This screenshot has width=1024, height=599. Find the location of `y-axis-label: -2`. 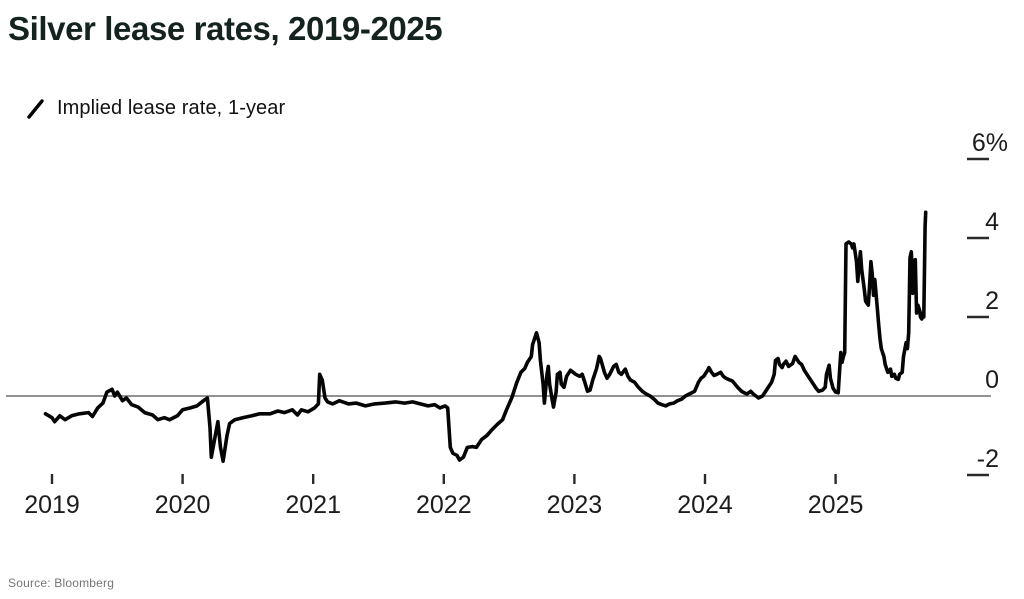

y-axis-label: -2 is located at coordinates (988, 459).